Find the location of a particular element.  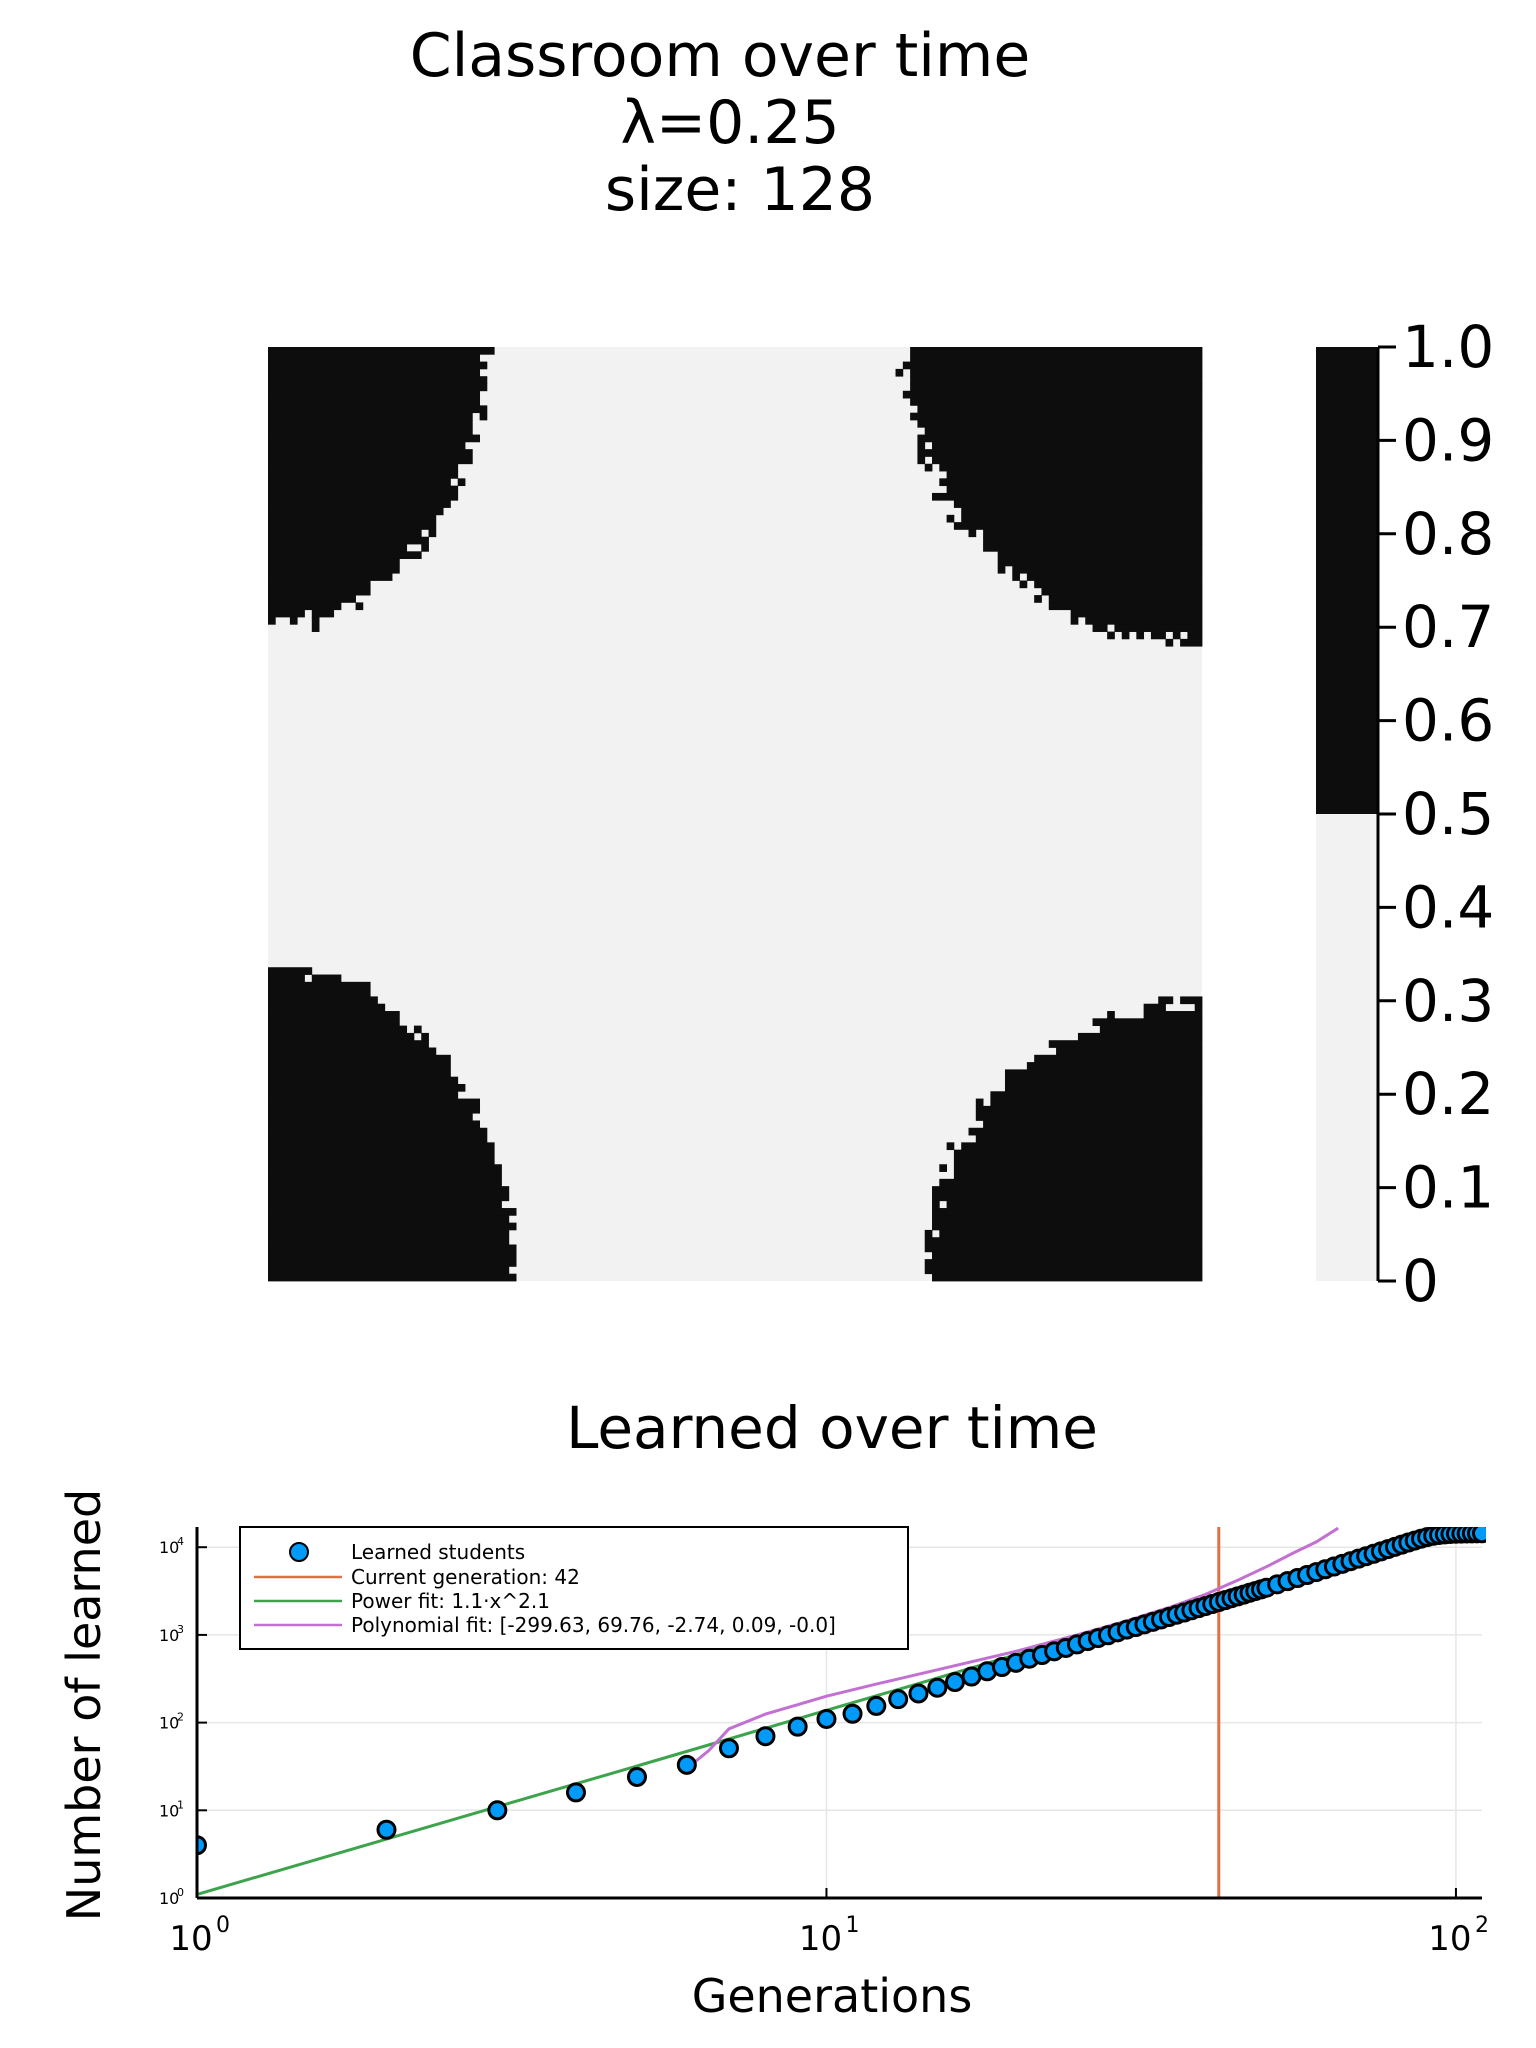

colorbar-tick-label: 0 is located at coordinates (1420, 1281).